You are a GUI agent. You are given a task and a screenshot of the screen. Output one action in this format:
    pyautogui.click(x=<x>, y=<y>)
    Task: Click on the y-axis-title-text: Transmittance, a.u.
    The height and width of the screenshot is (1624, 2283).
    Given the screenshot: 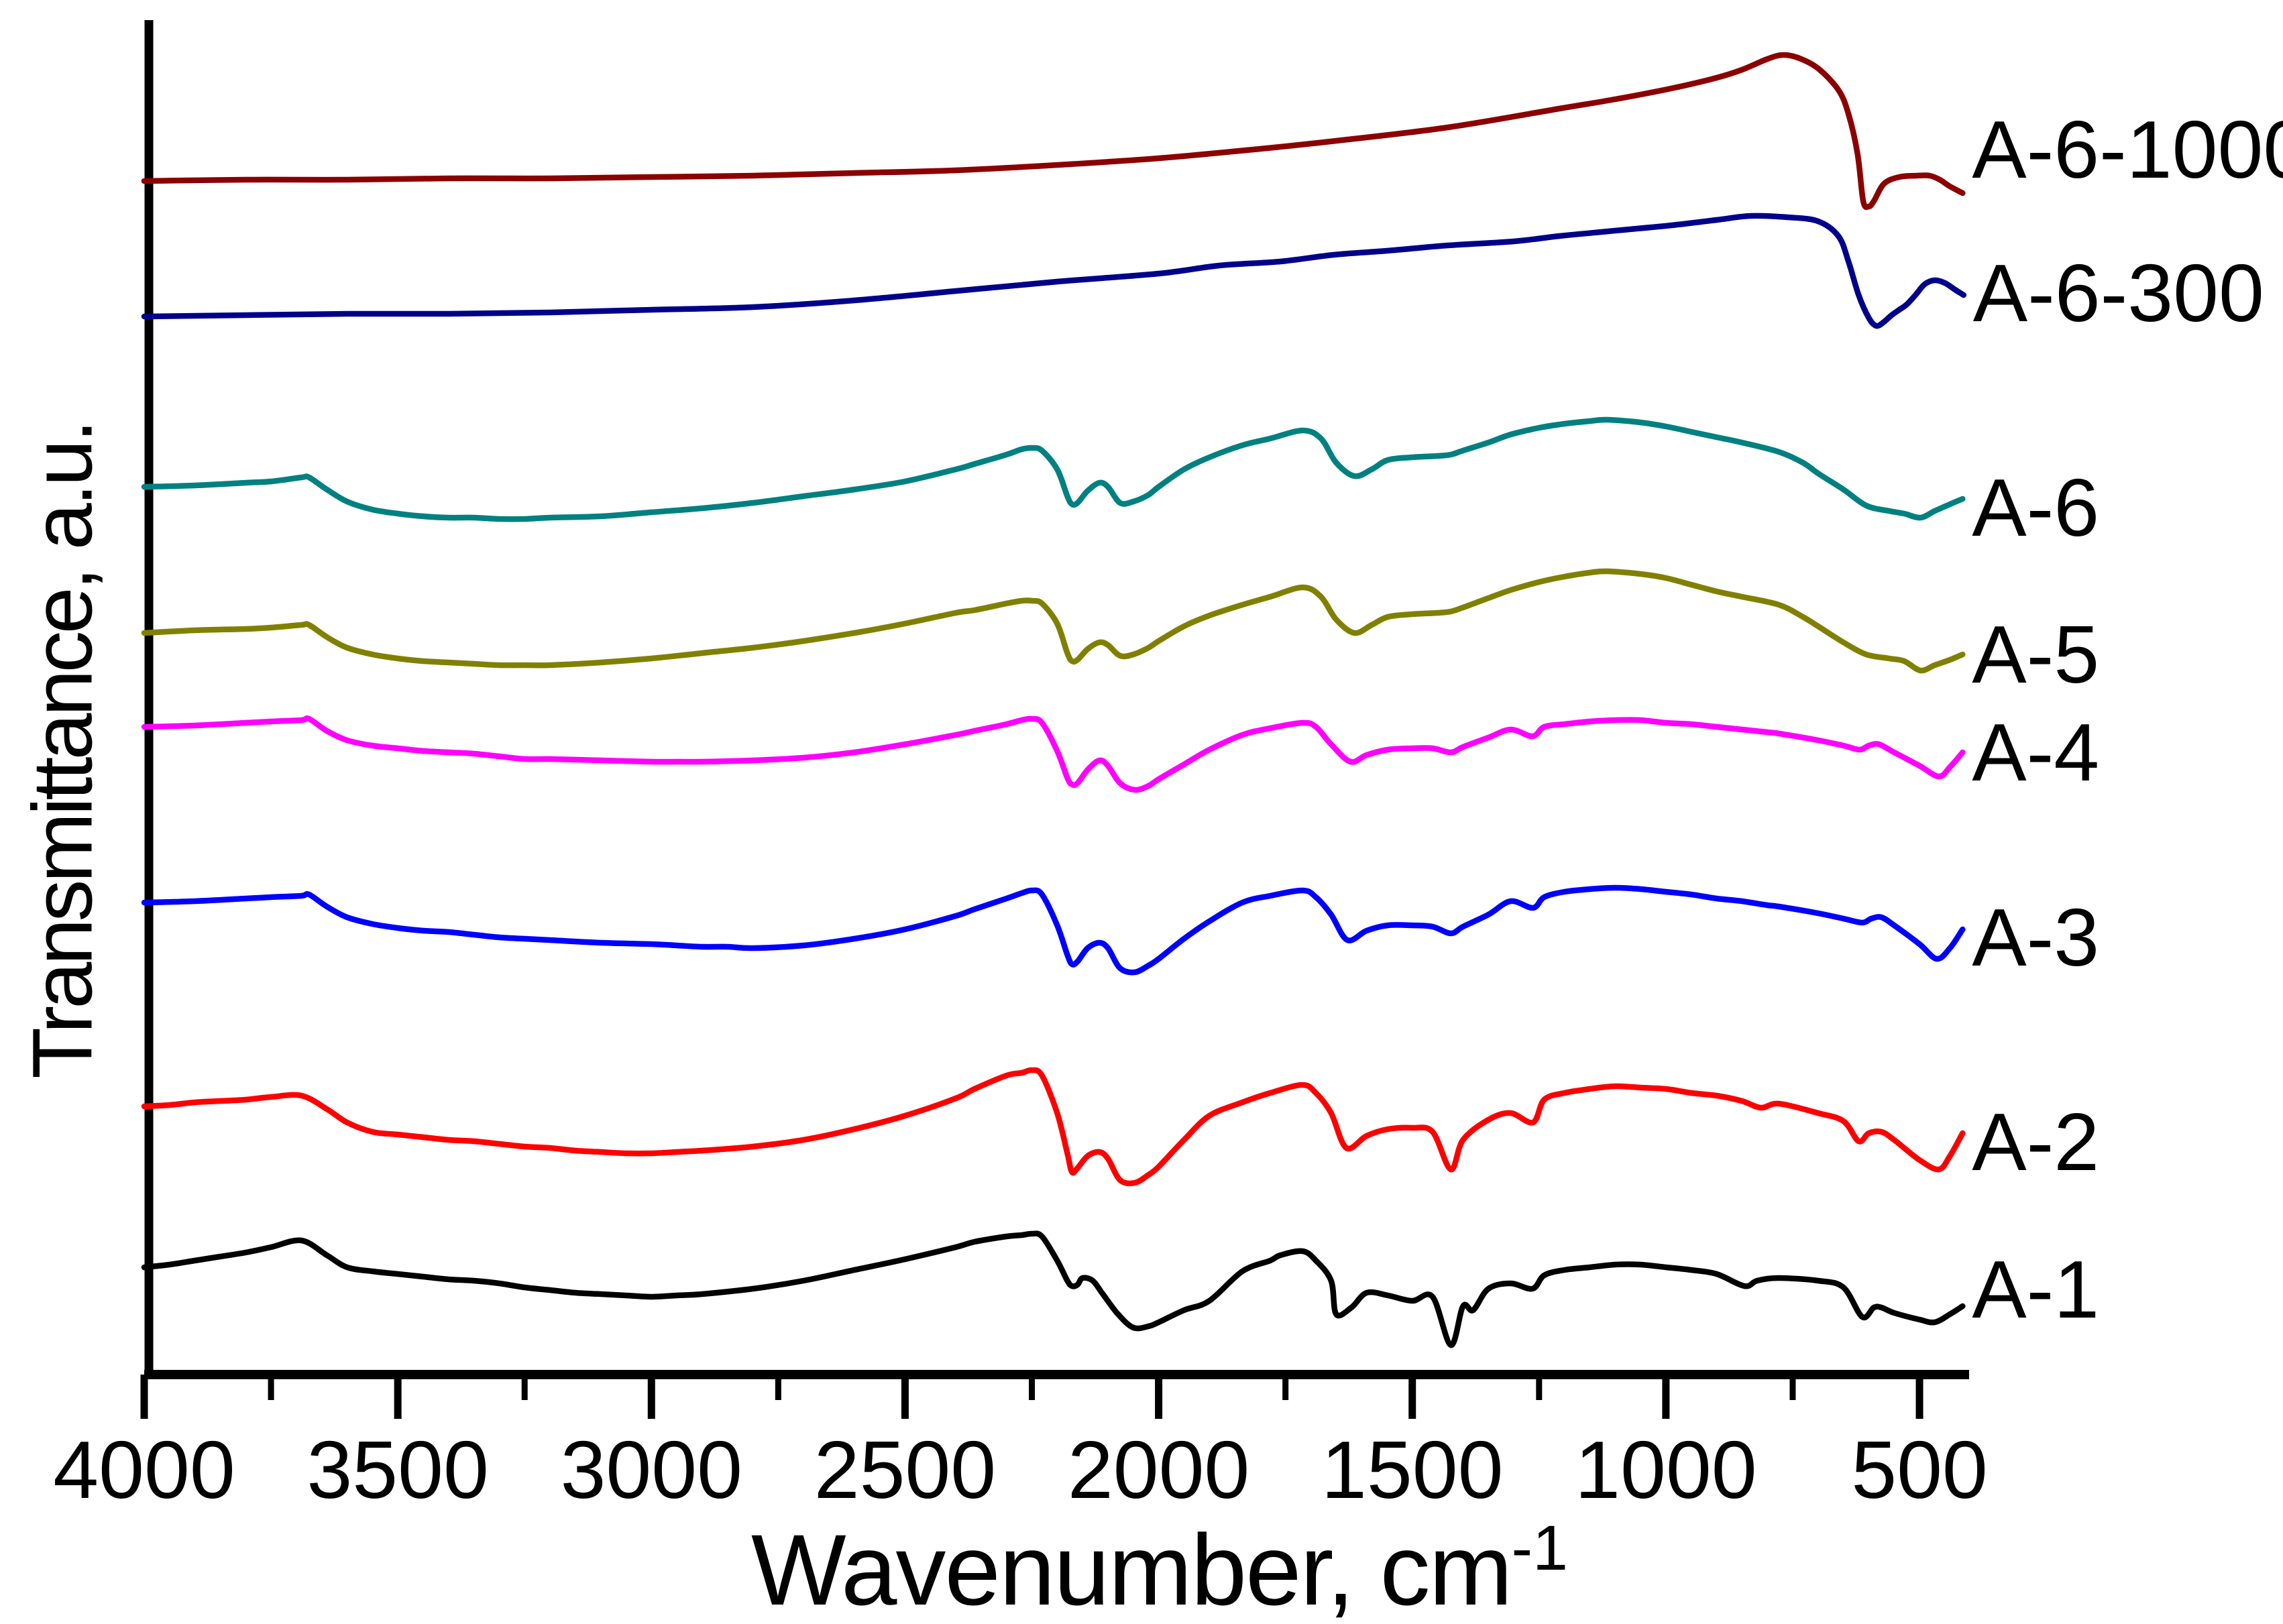 What is the action you would take?
    pyautogui.click(x=62, y=751)
    